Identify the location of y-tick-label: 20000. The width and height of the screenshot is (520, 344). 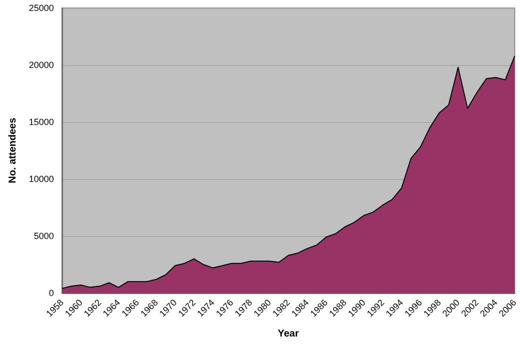
(41, 65).